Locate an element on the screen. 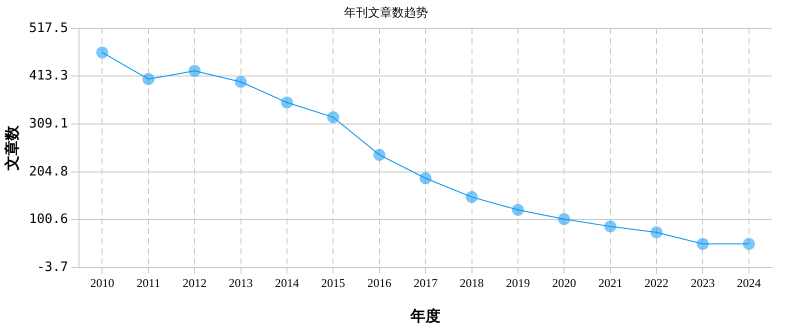 The image size is (798, 330). x-tick-label: 2024 is located at coordinates (748, 283).